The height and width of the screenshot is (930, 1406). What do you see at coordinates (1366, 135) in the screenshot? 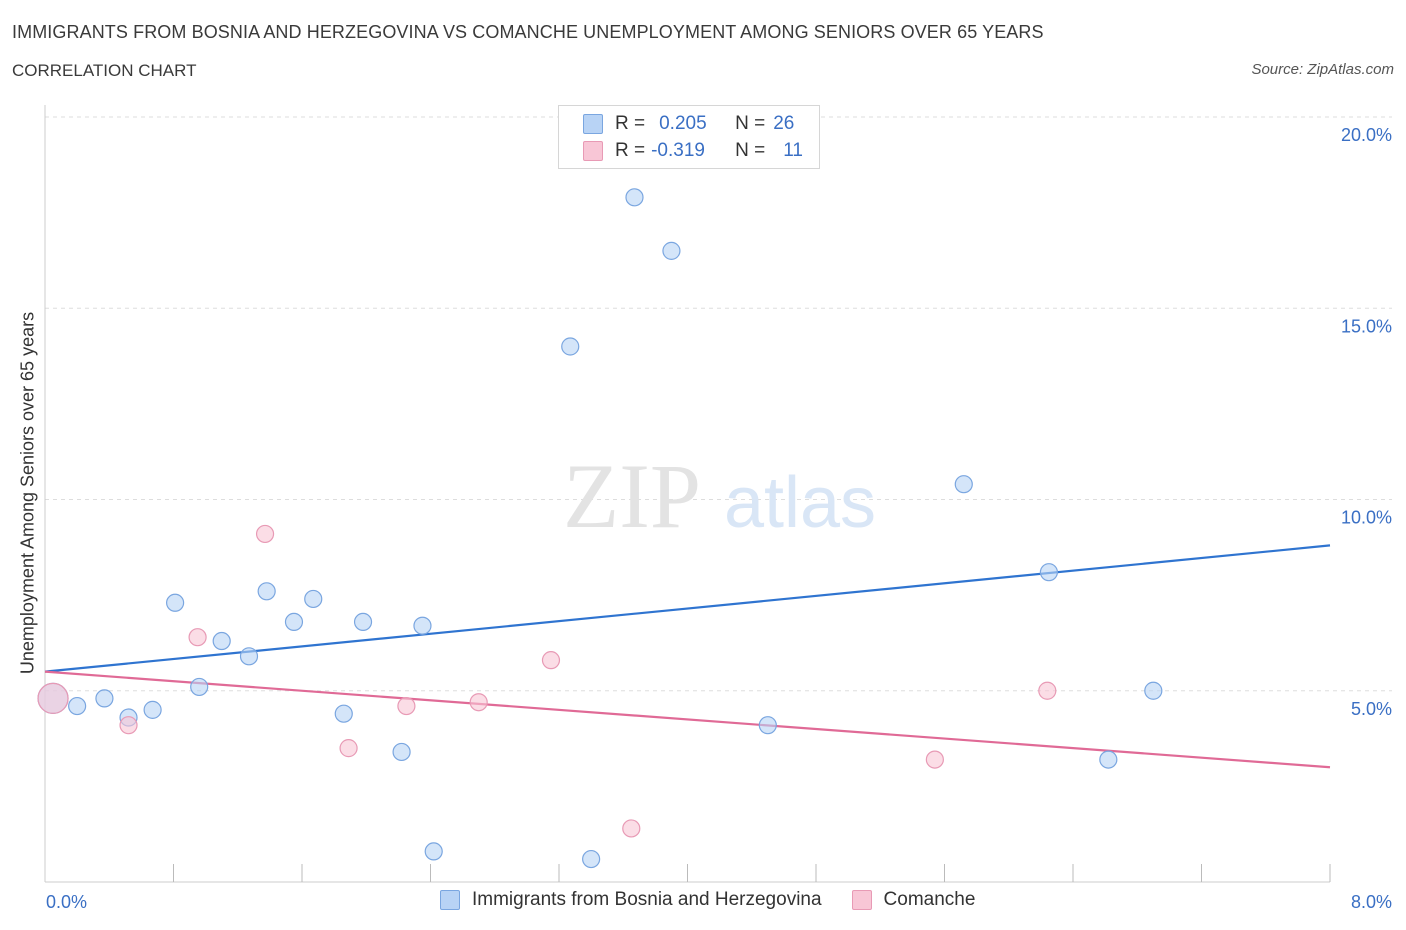
I see `y-tick-label: 20.0%` at bounding box center [1366, 135].